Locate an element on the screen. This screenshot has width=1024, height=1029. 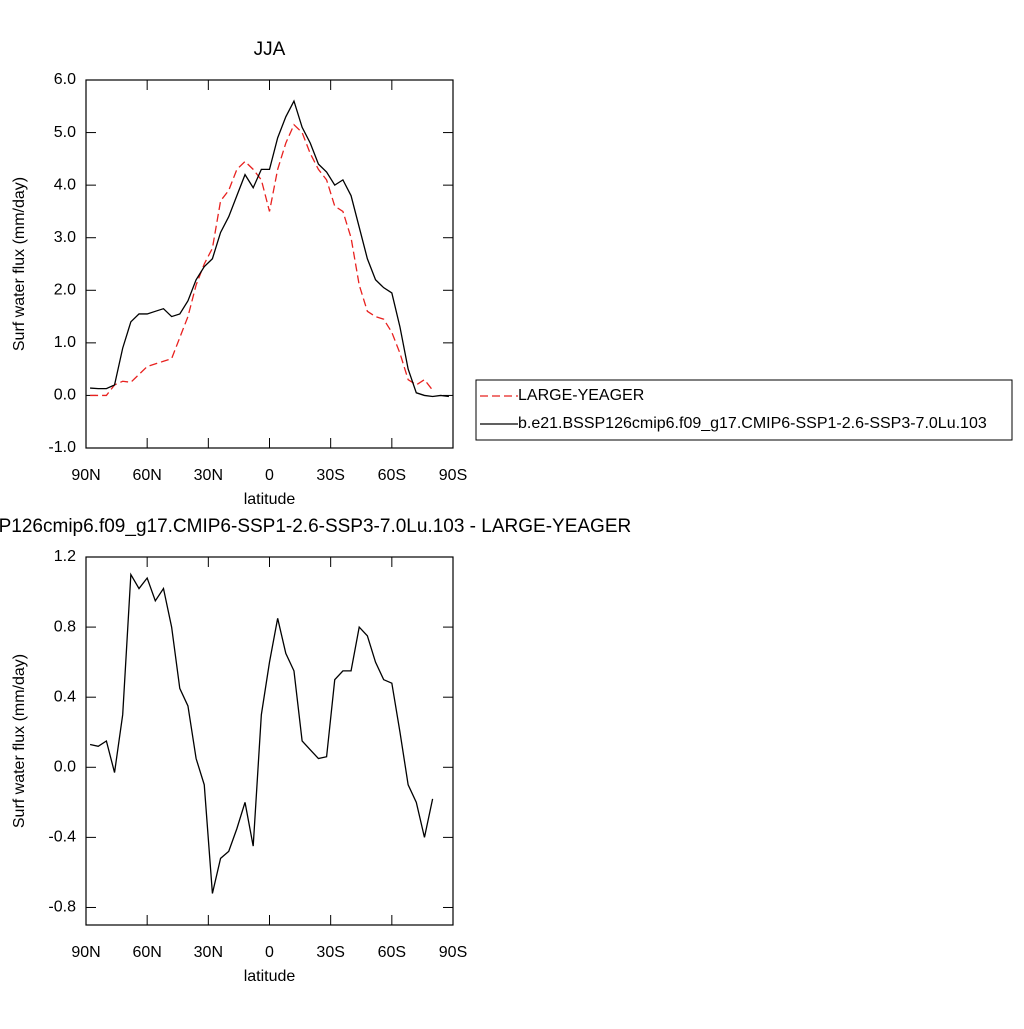
legend-box is located at coordinates (744, 410).